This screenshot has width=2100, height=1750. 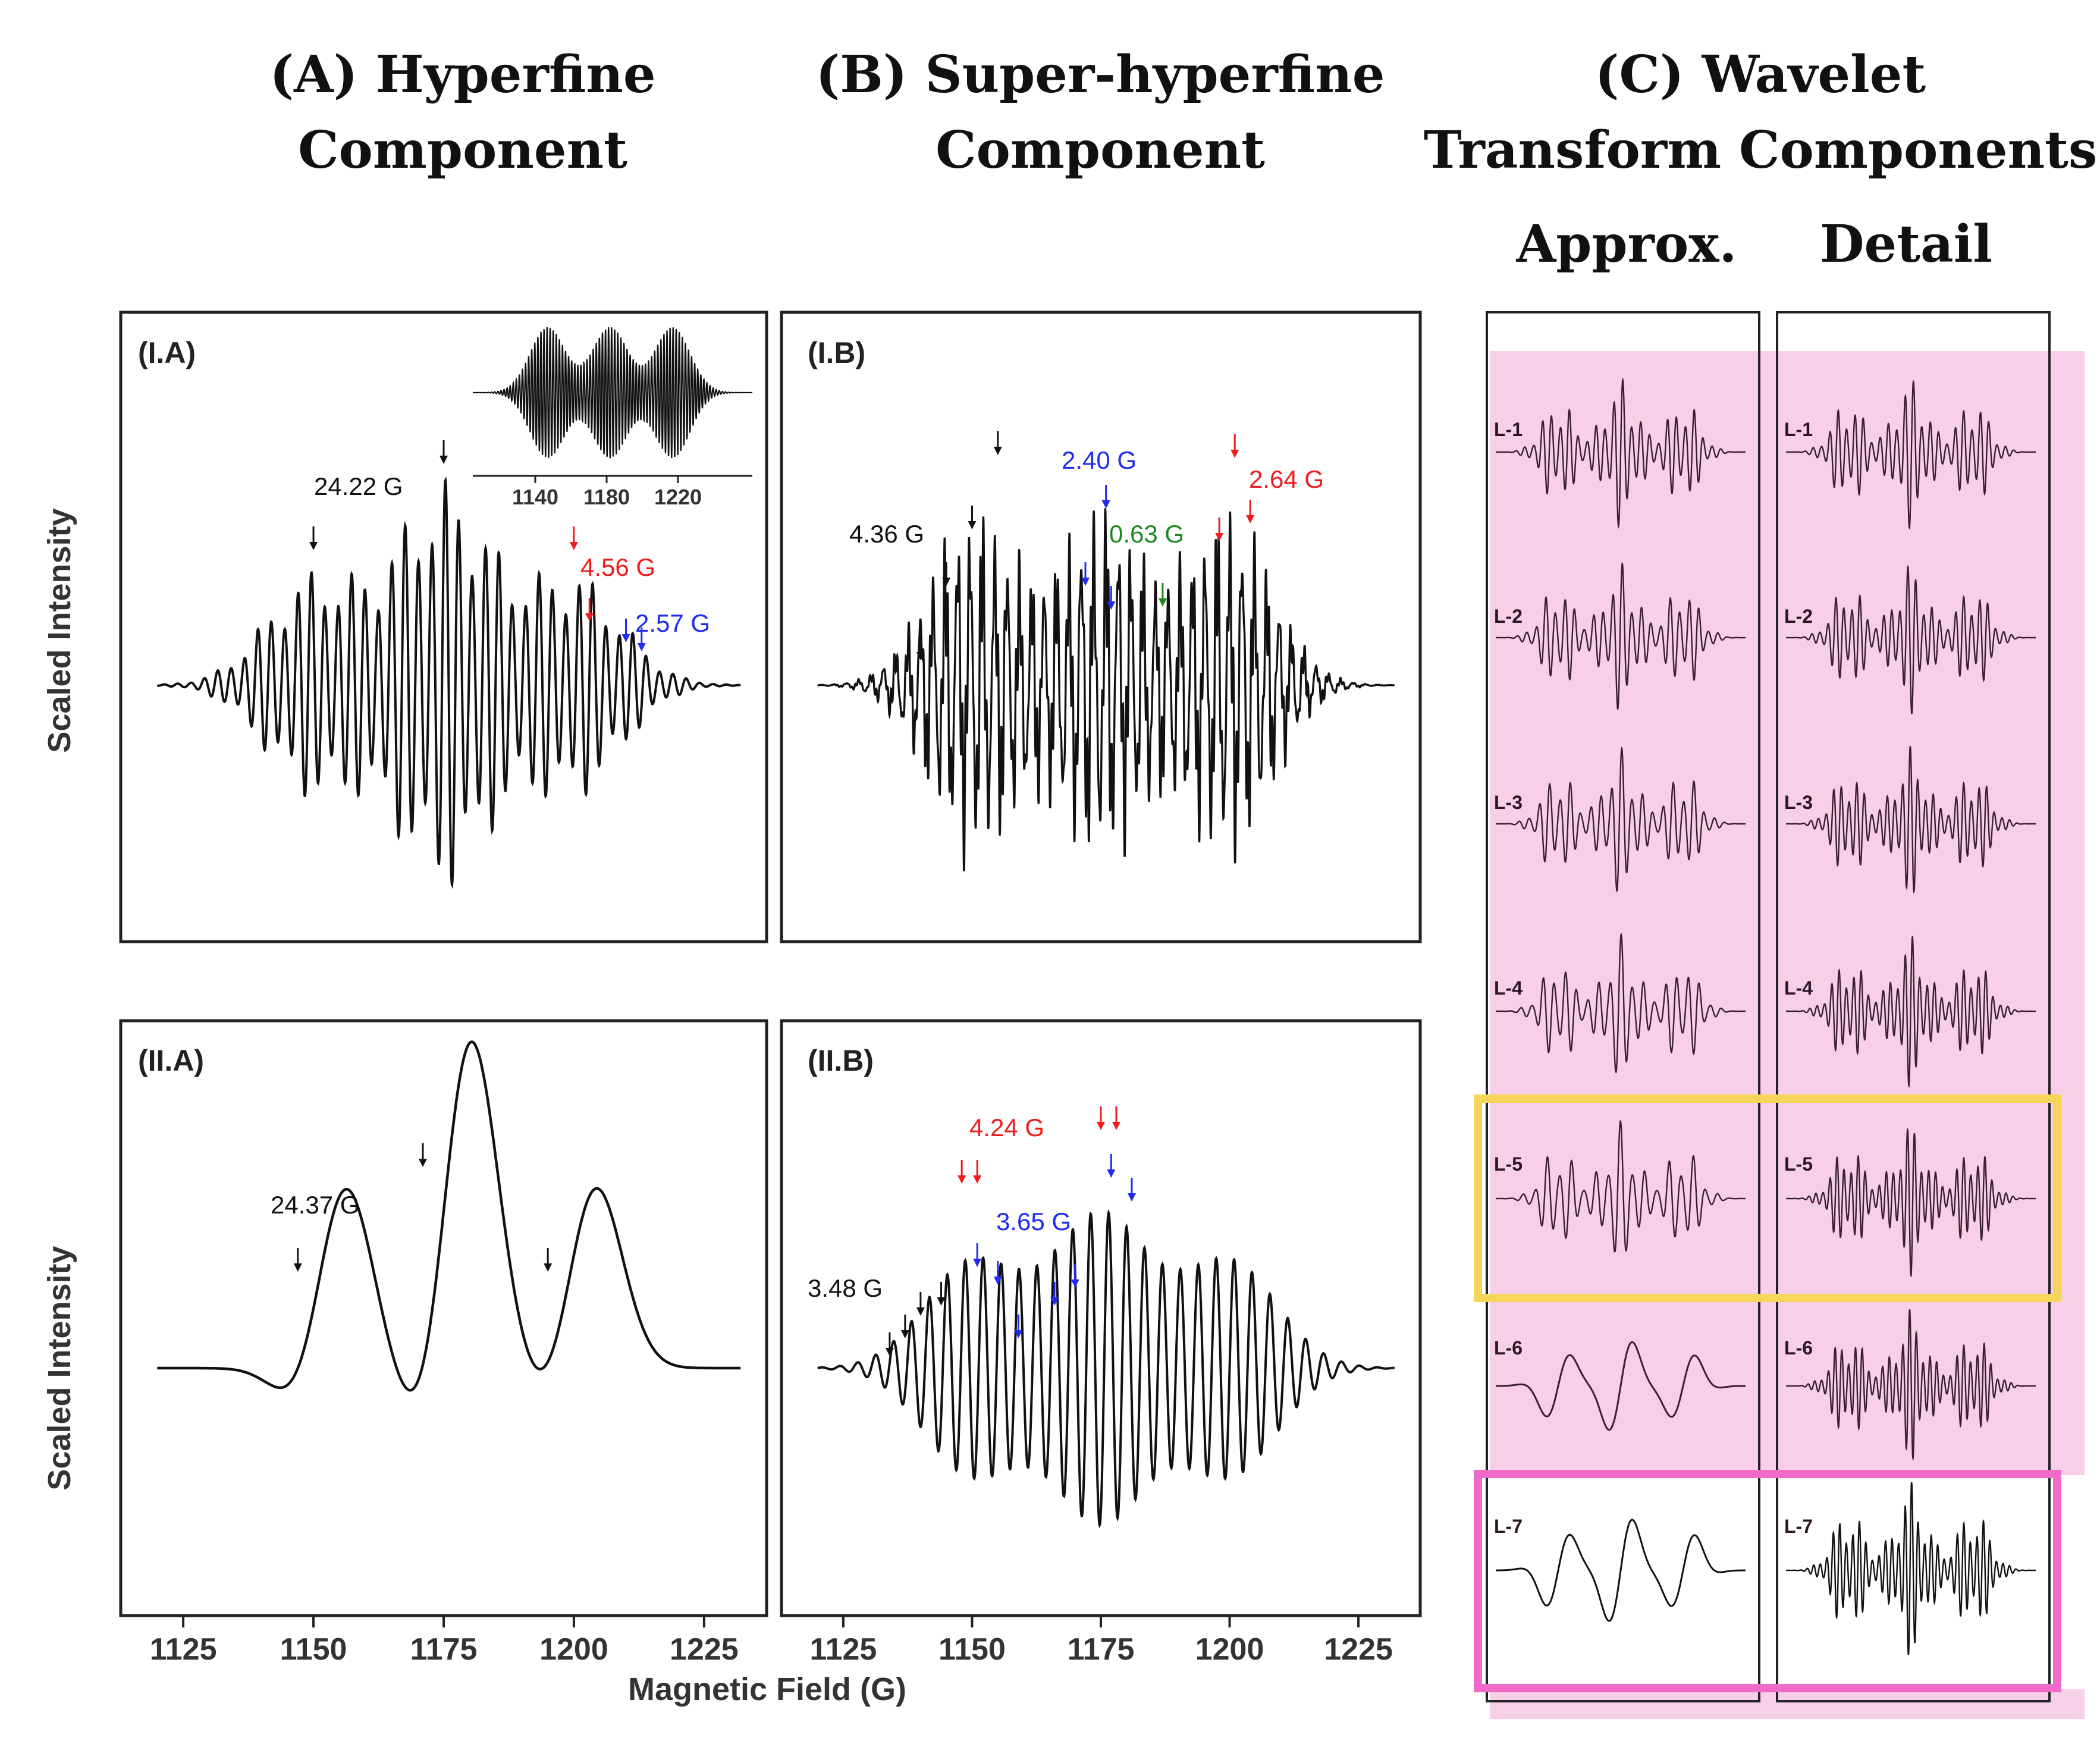 I want to click on inset-trace, so click(x=612, y=393).